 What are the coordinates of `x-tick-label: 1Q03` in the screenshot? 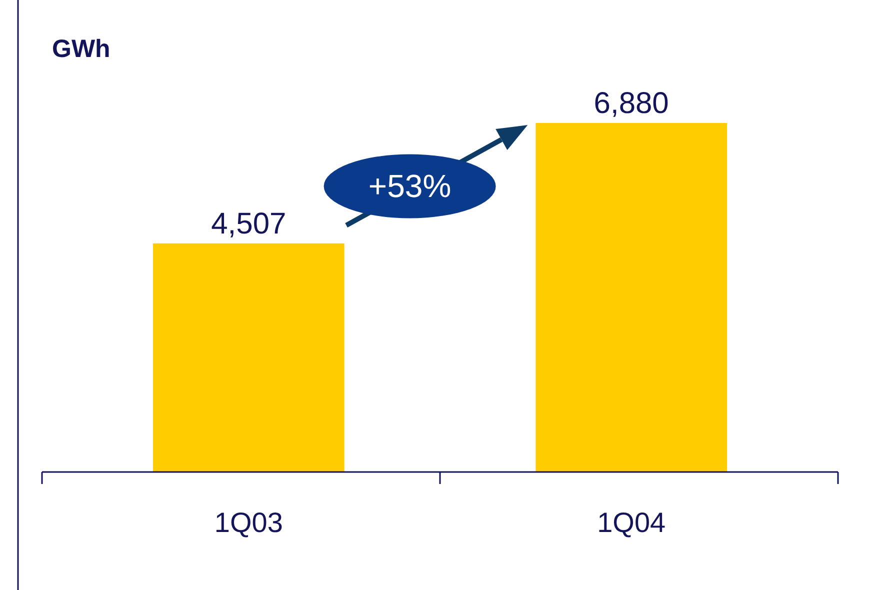 It's located at (248, 522).